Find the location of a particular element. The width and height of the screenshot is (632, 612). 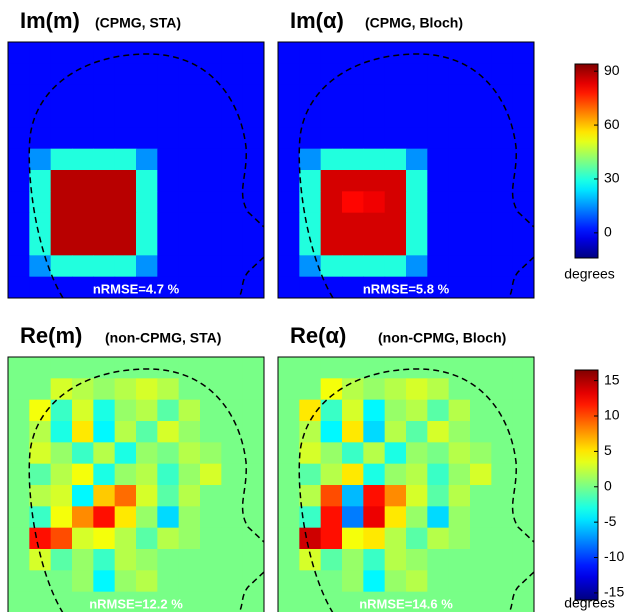

panel-title: Re(m) is located at coordinates (51, 335).